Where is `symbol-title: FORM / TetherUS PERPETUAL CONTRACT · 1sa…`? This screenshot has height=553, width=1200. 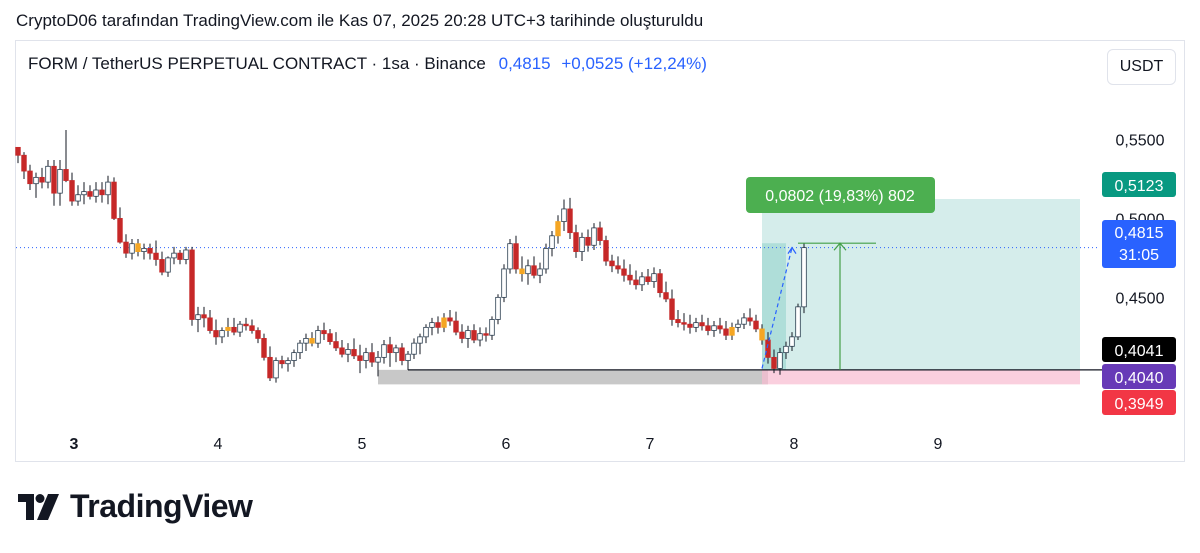 symbol-title: FORM / TetherUS PERPETUAL CONTRACT · 1sa… is located at coordinates (257, 63).